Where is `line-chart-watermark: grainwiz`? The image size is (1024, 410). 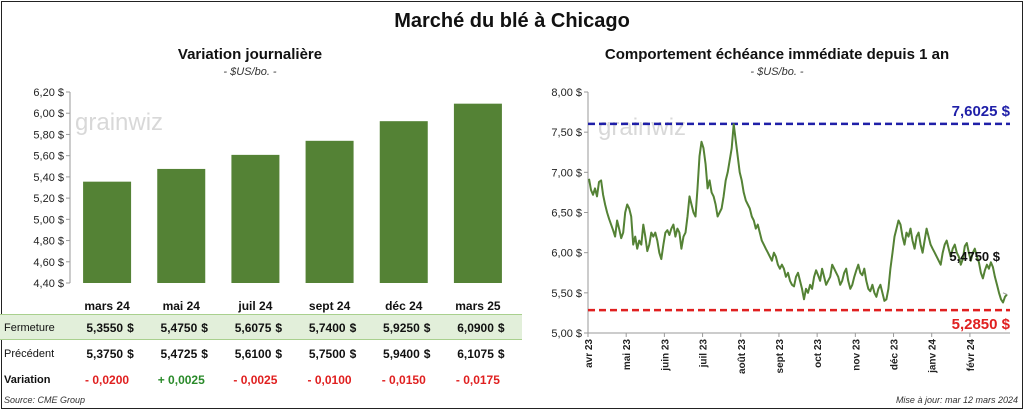 line-chart-watermark: grainwiz is located at coordinates (642, 127).